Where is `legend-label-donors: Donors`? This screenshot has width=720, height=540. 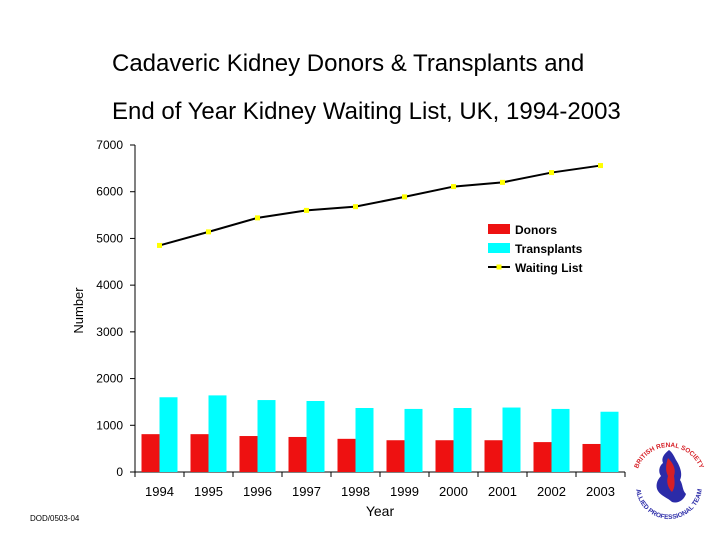
legend-label-donors: Donors is located at coordinates (536, 230).